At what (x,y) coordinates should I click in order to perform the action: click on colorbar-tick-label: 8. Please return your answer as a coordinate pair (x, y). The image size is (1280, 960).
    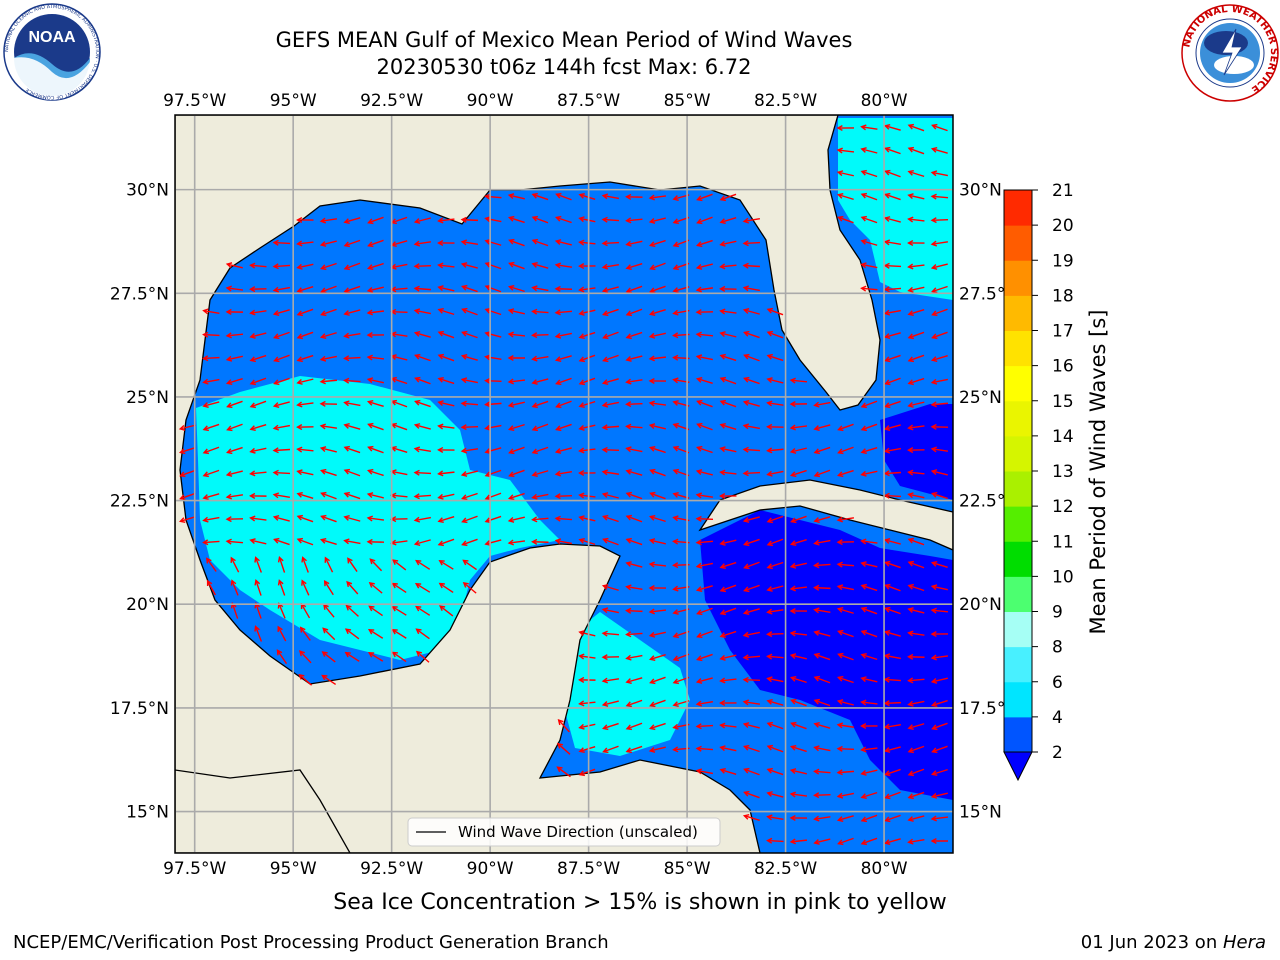
    Looking at the image, I should click on (1057, 648).